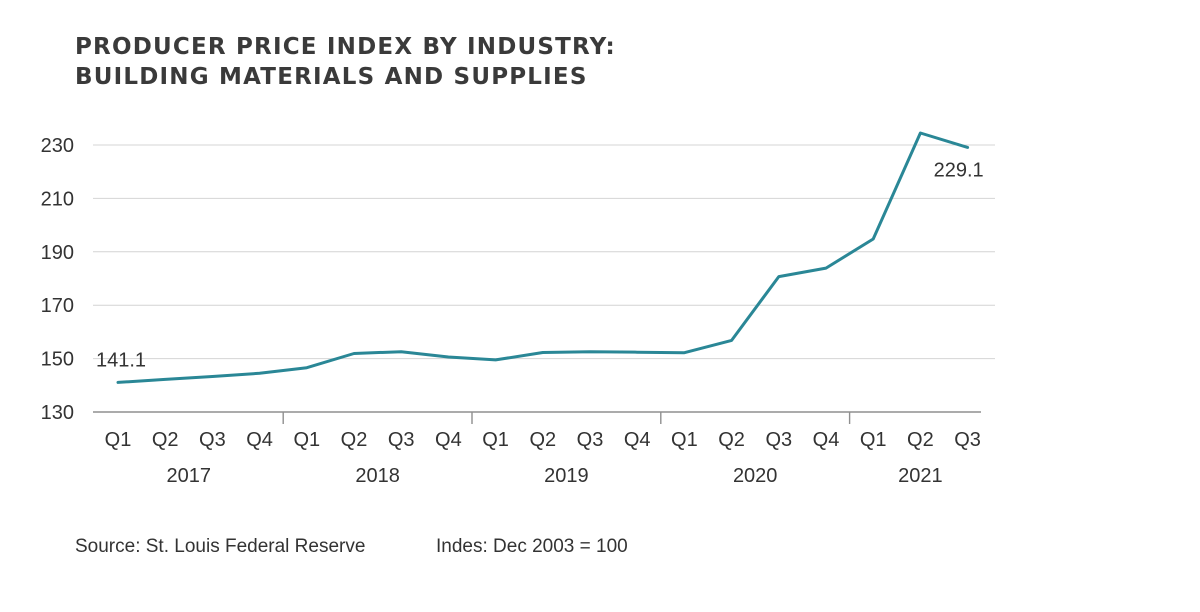  I want to click on y-tick-label: 130, so click(57, 413).